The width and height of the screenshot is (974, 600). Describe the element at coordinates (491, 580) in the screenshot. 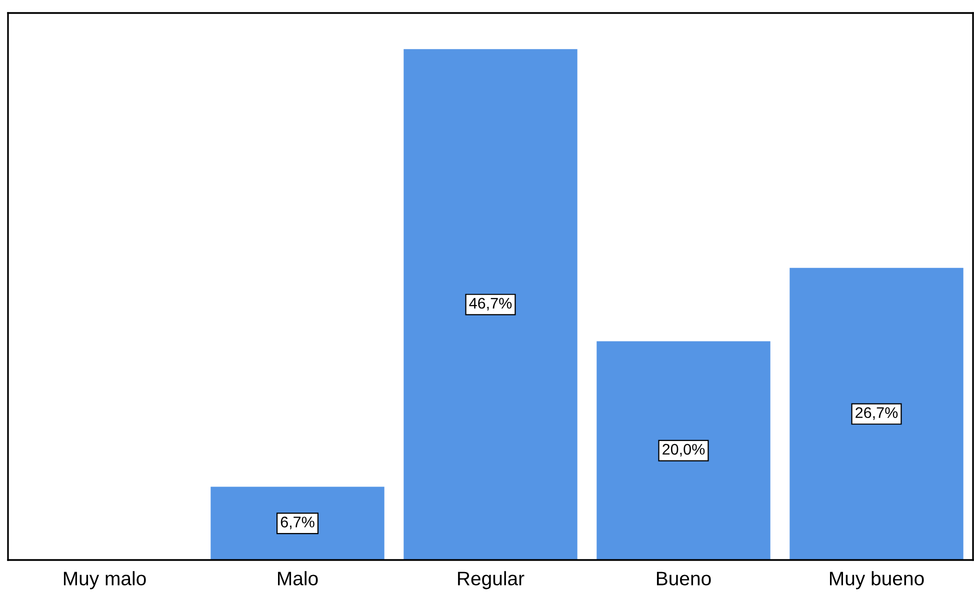

I see `x-tick-label: Regular` at that location.